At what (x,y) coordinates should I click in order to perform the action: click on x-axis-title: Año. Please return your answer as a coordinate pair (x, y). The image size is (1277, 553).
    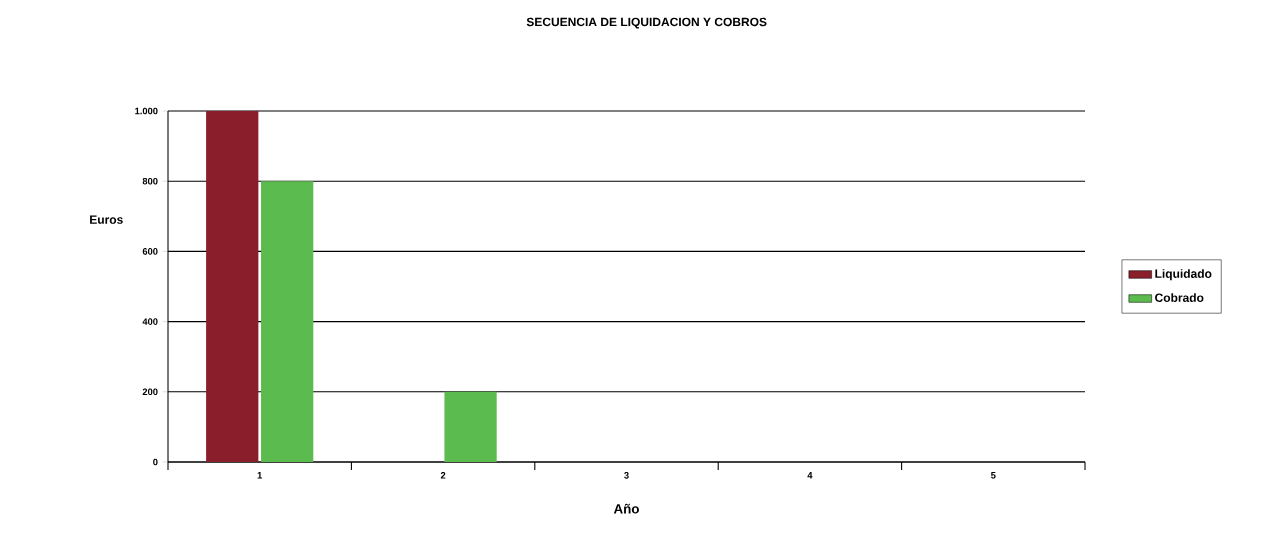
    Looking at the image, I should click on (626, 508).